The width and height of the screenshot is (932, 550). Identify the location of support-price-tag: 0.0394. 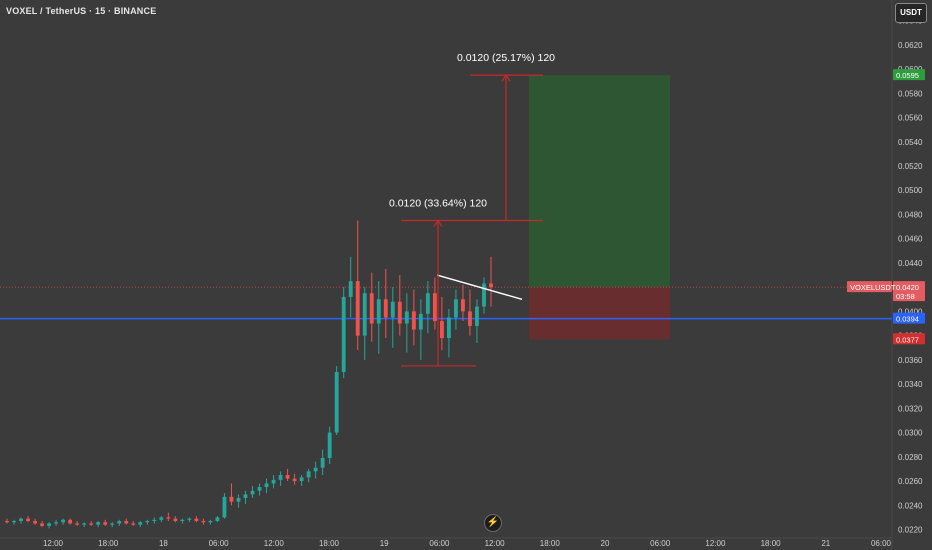
(907, 319).